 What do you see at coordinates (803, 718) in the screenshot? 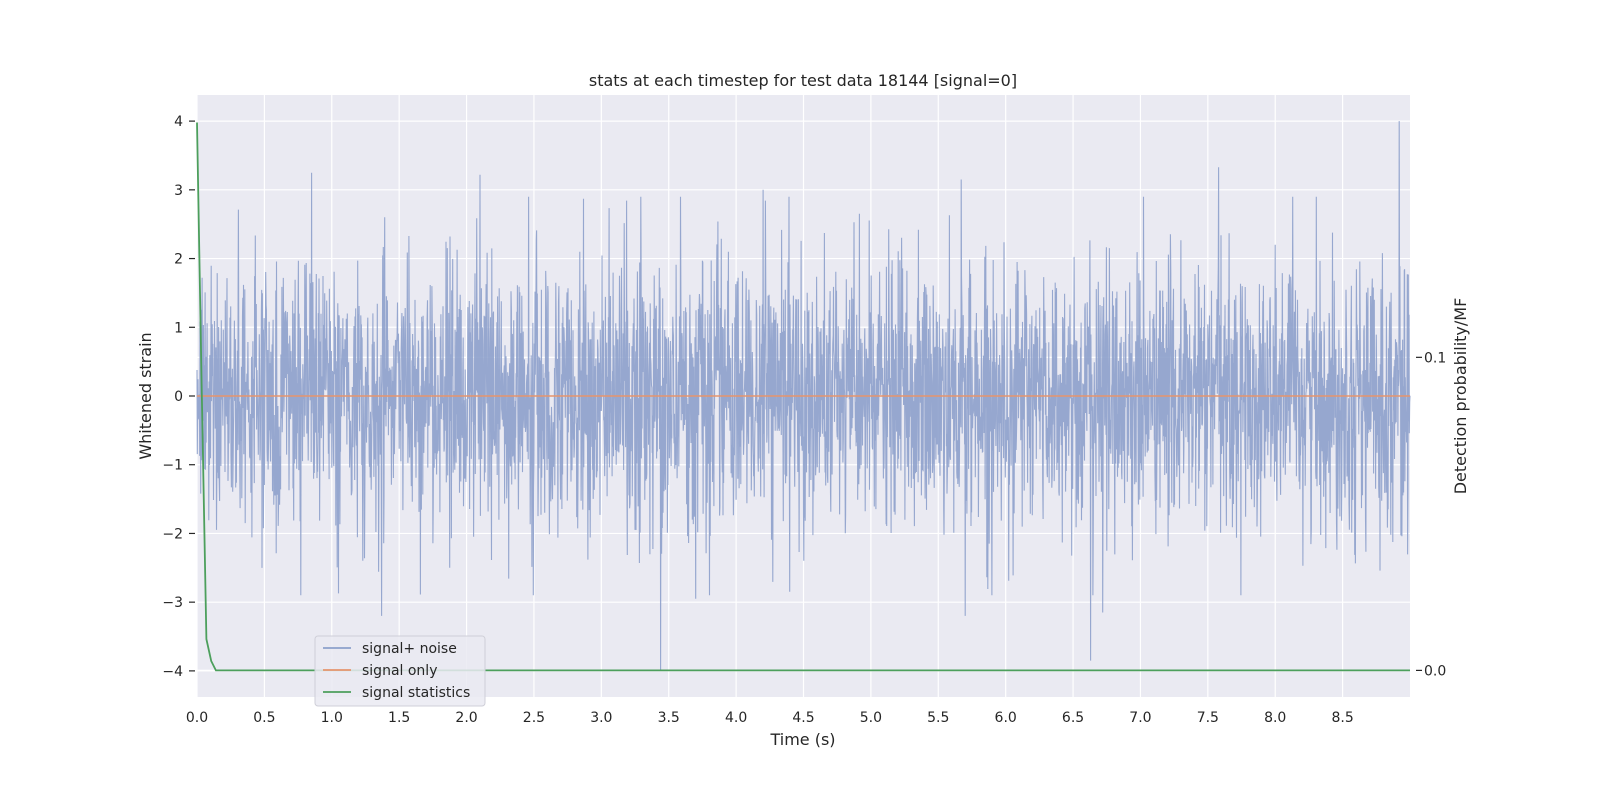
I see `x-tick-label: 4.5` at bounding box center [803, 718].